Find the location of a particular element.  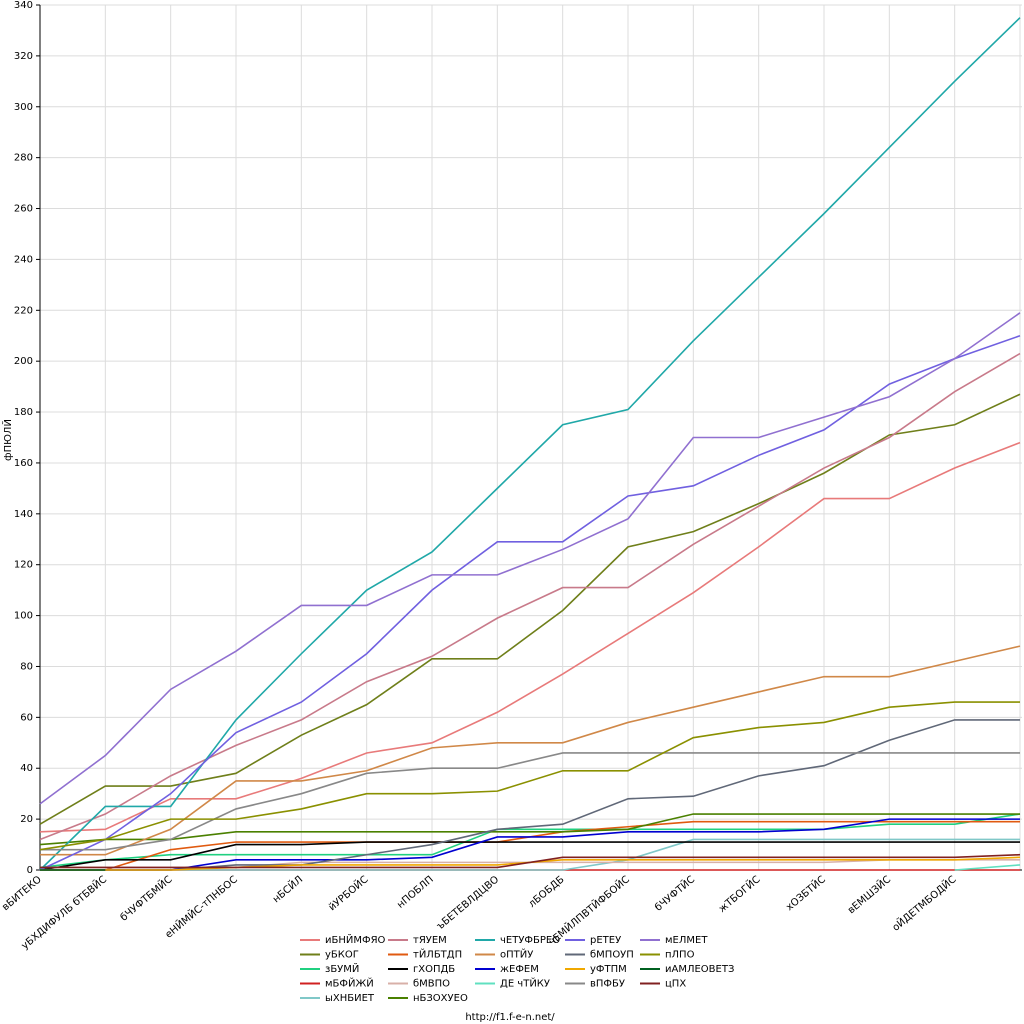

y-tick-label: 160 is located at coordinates (23, 463).